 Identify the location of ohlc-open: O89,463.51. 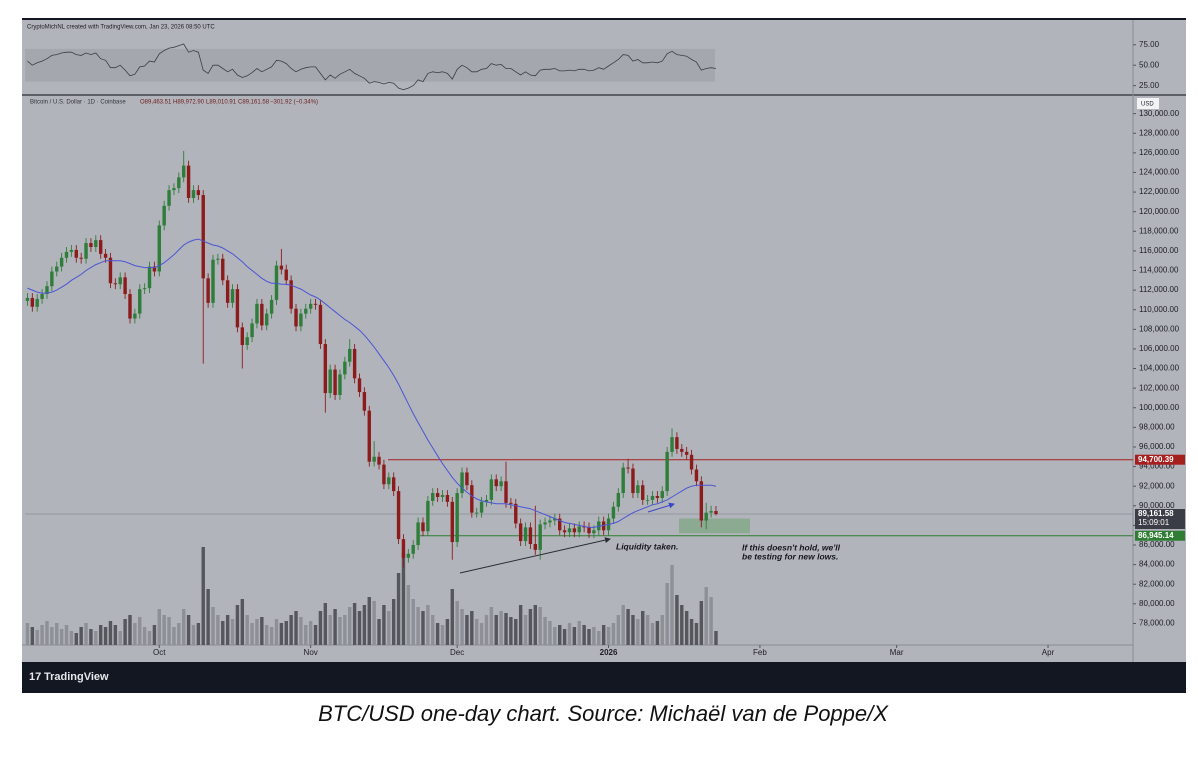
(156, 103).